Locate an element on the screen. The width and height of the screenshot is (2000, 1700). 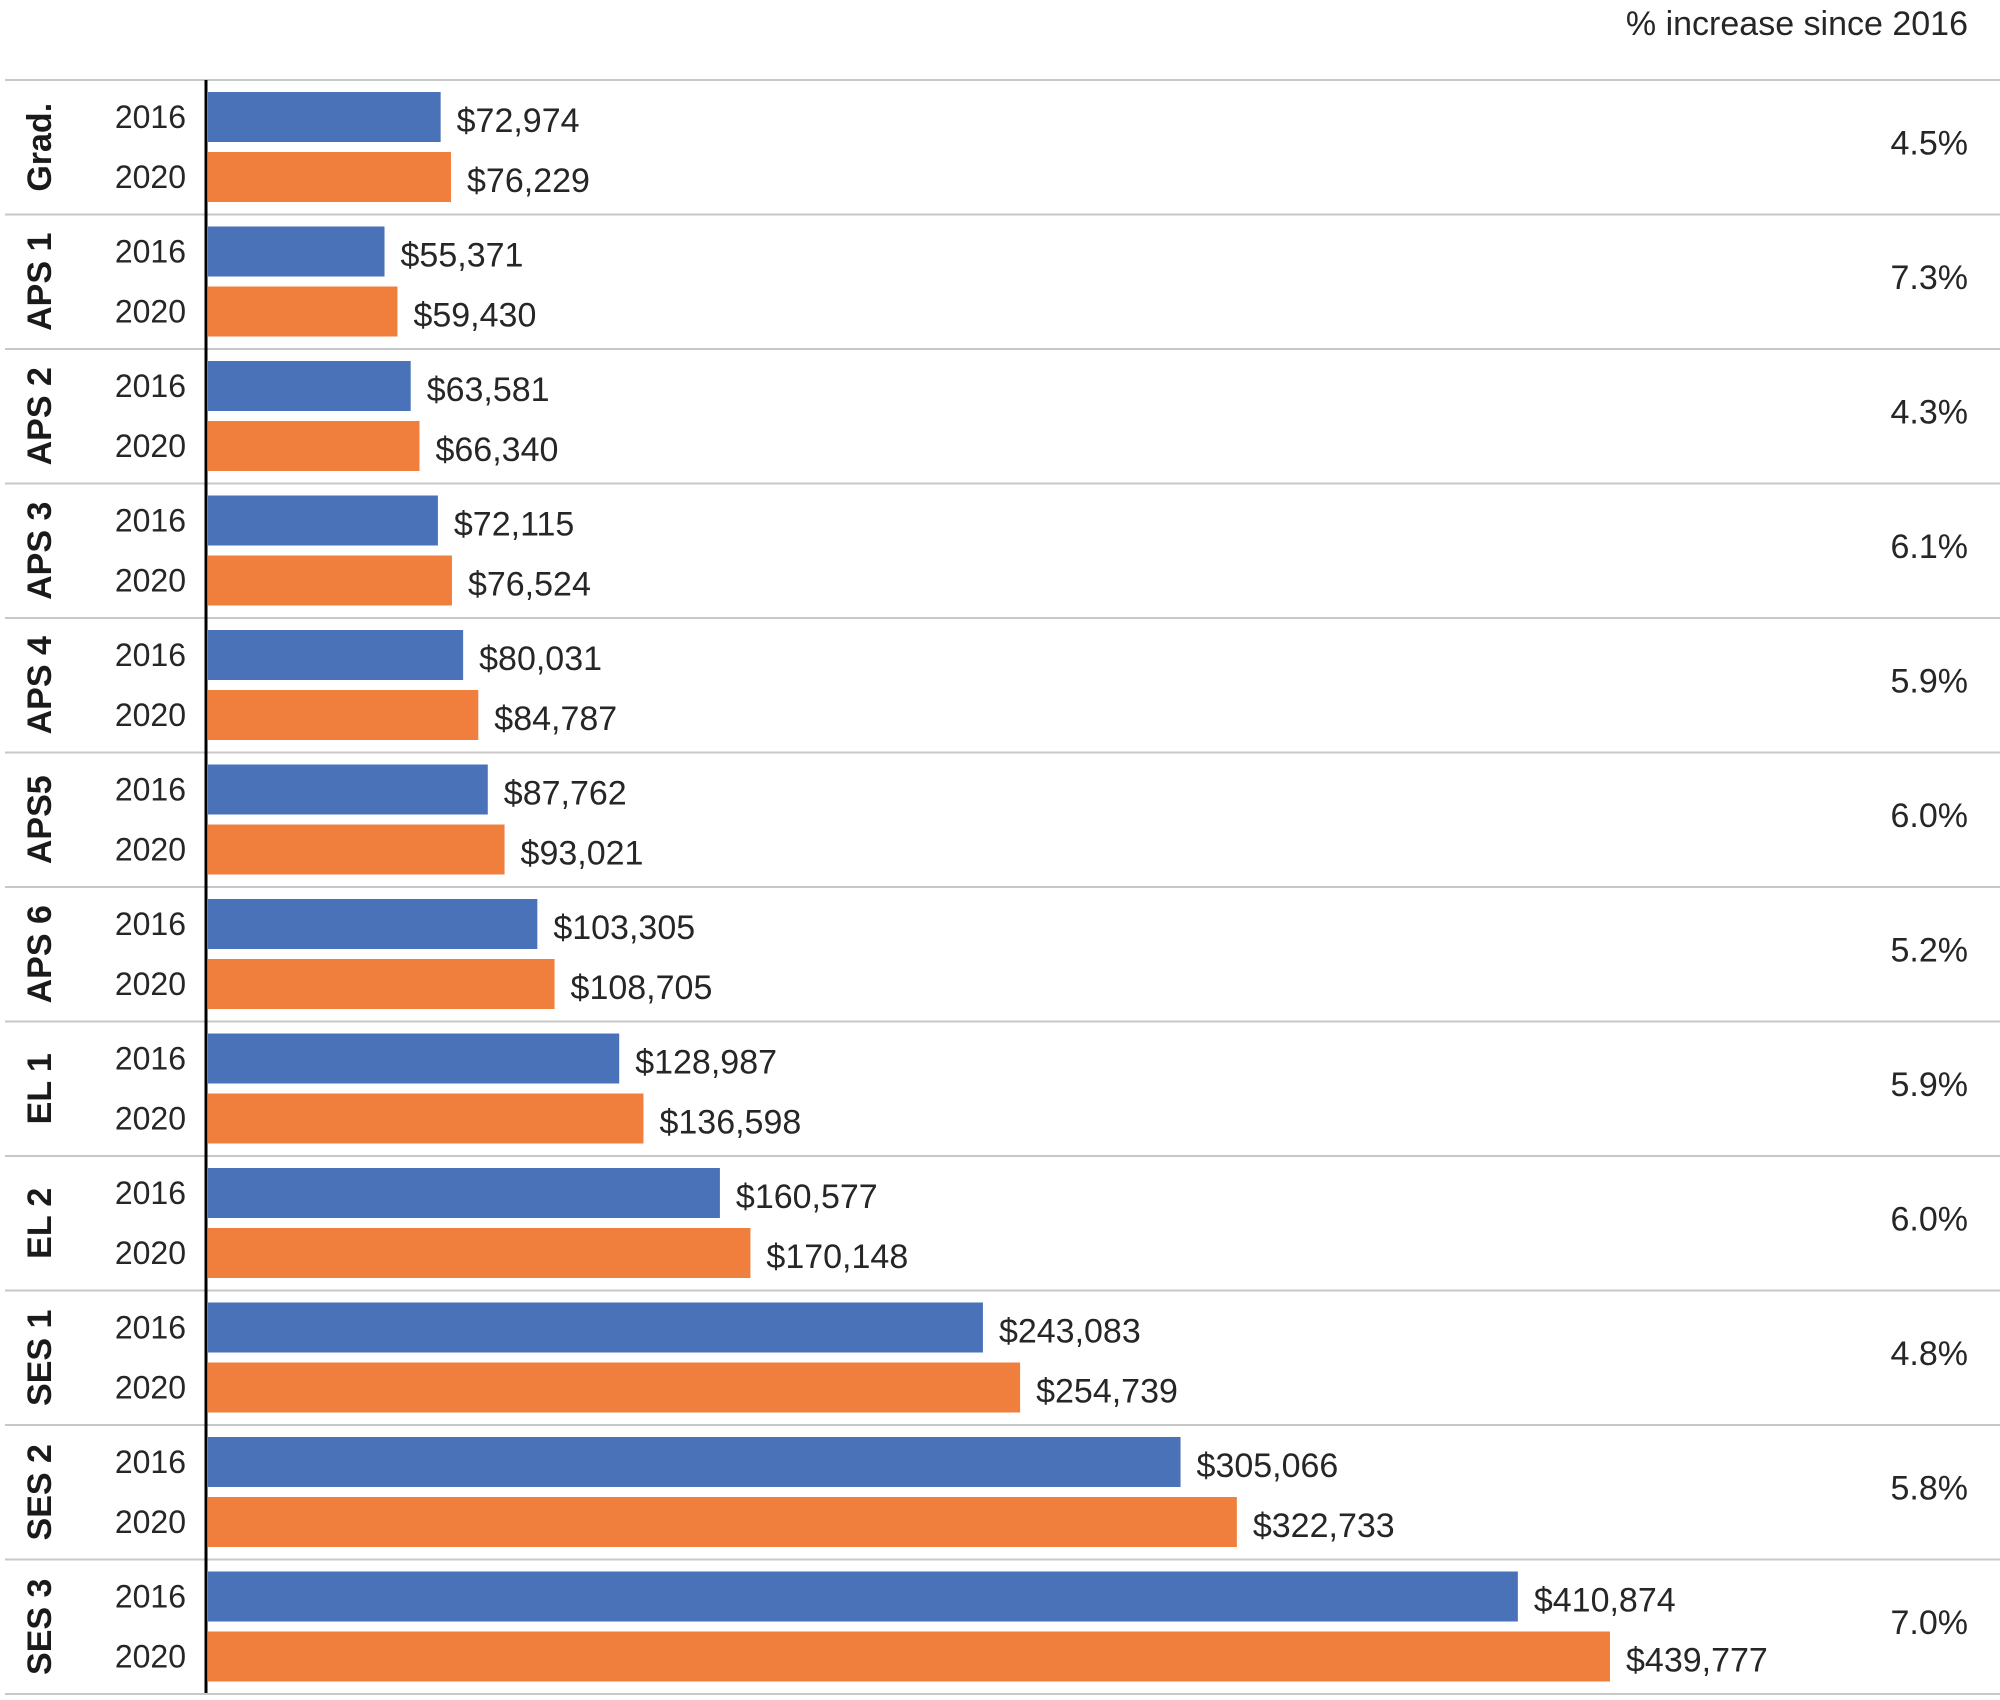
value-label: $76,229 is located at coordinates (528, 181).